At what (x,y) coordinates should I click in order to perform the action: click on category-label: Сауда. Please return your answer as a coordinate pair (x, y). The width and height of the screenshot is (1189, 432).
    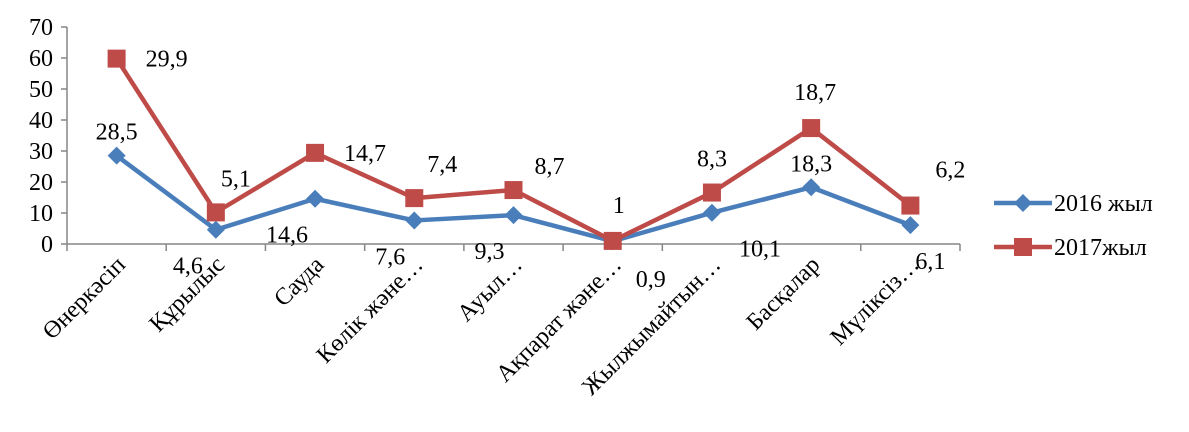
    Looking at the image, I should click on (299, 282).